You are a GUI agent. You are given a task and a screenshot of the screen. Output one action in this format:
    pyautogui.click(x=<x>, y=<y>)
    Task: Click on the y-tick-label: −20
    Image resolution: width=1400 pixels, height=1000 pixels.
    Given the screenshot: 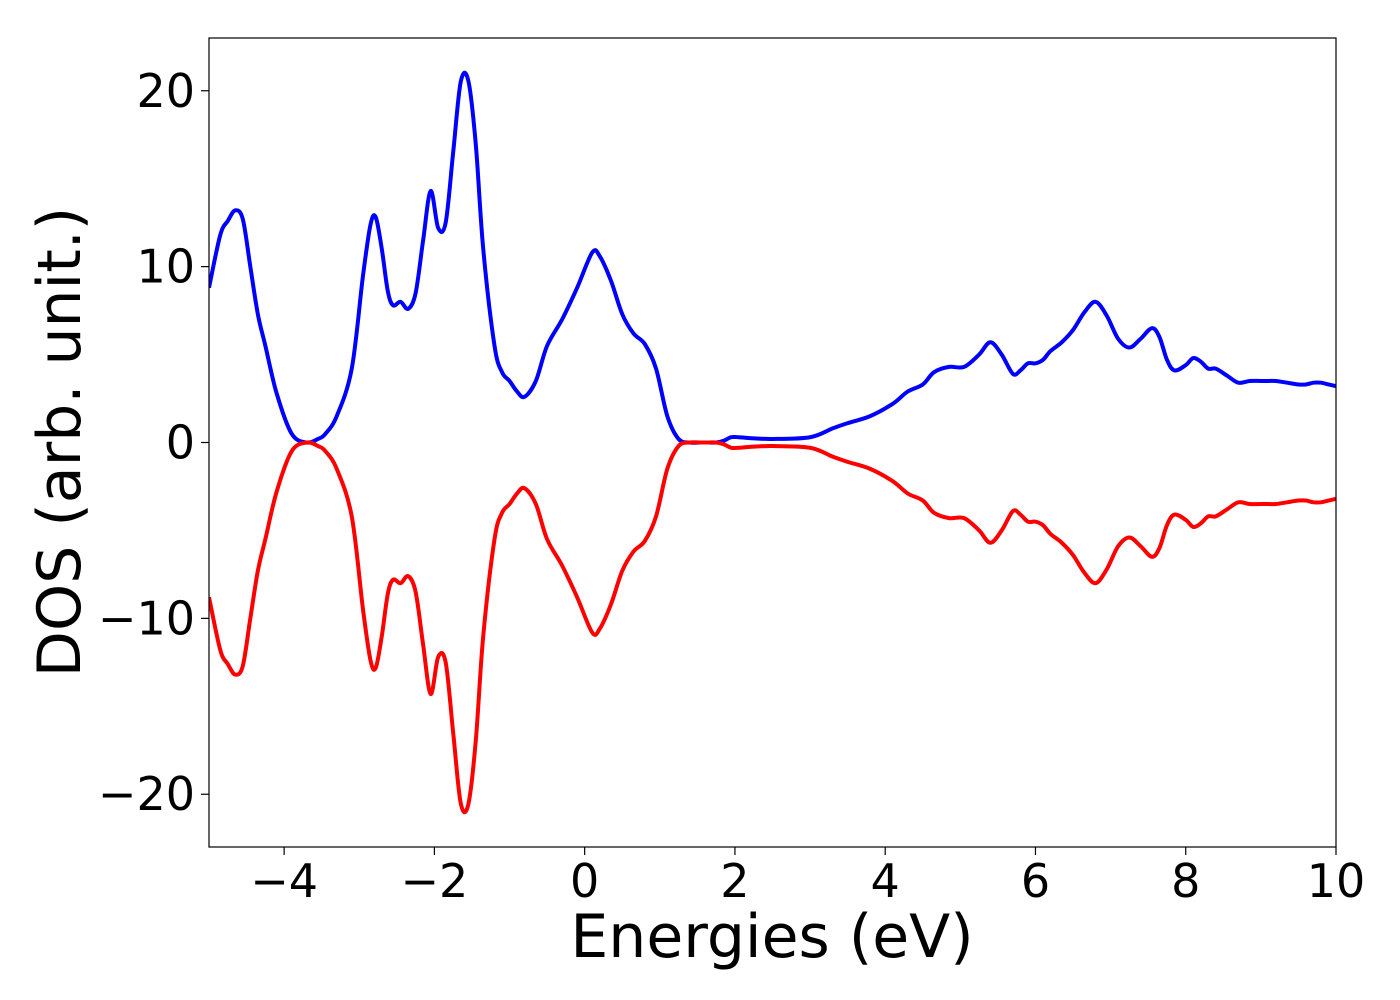 What is the action you would take?
    pyautogui.click(x=146, y=794)
    